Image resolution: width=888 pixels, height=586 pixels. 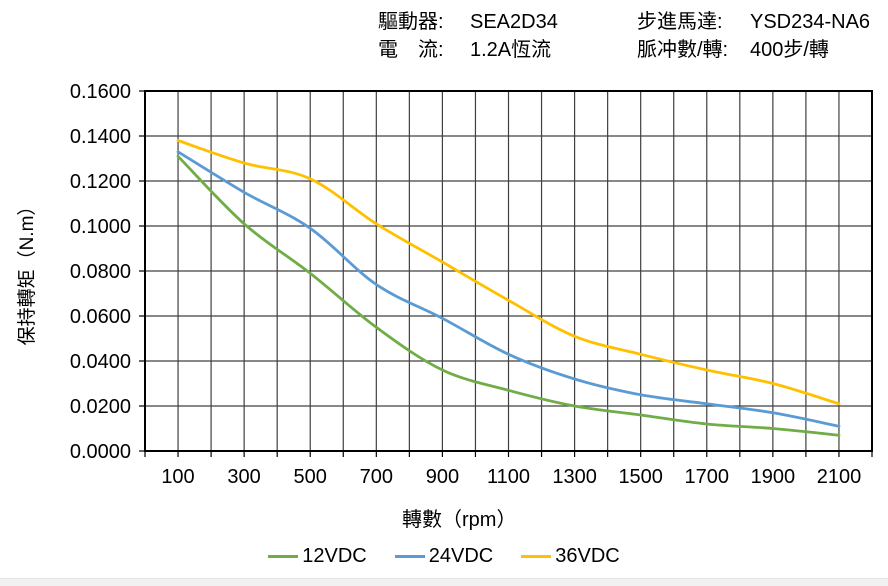 What do you see at coordinates (683, 50) in the screenshot?
I see `pulses-label: 脈冲數/轉:` at bounding box center [683, 50].